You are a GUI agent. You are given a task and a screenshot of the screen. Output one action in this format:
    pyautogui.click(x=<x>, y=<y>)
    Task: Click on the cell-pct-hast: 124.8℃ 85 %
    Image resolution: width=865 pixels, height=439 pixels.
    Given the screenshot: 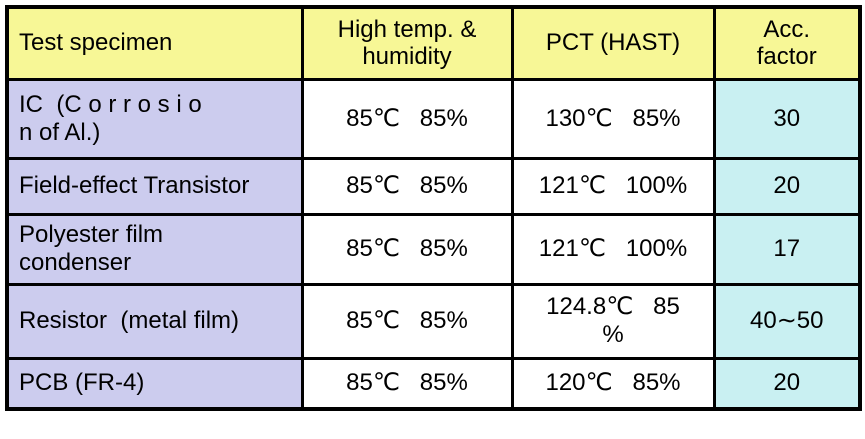 What is the action you would take?
    pyautogui.click(x=613, y=321)
    